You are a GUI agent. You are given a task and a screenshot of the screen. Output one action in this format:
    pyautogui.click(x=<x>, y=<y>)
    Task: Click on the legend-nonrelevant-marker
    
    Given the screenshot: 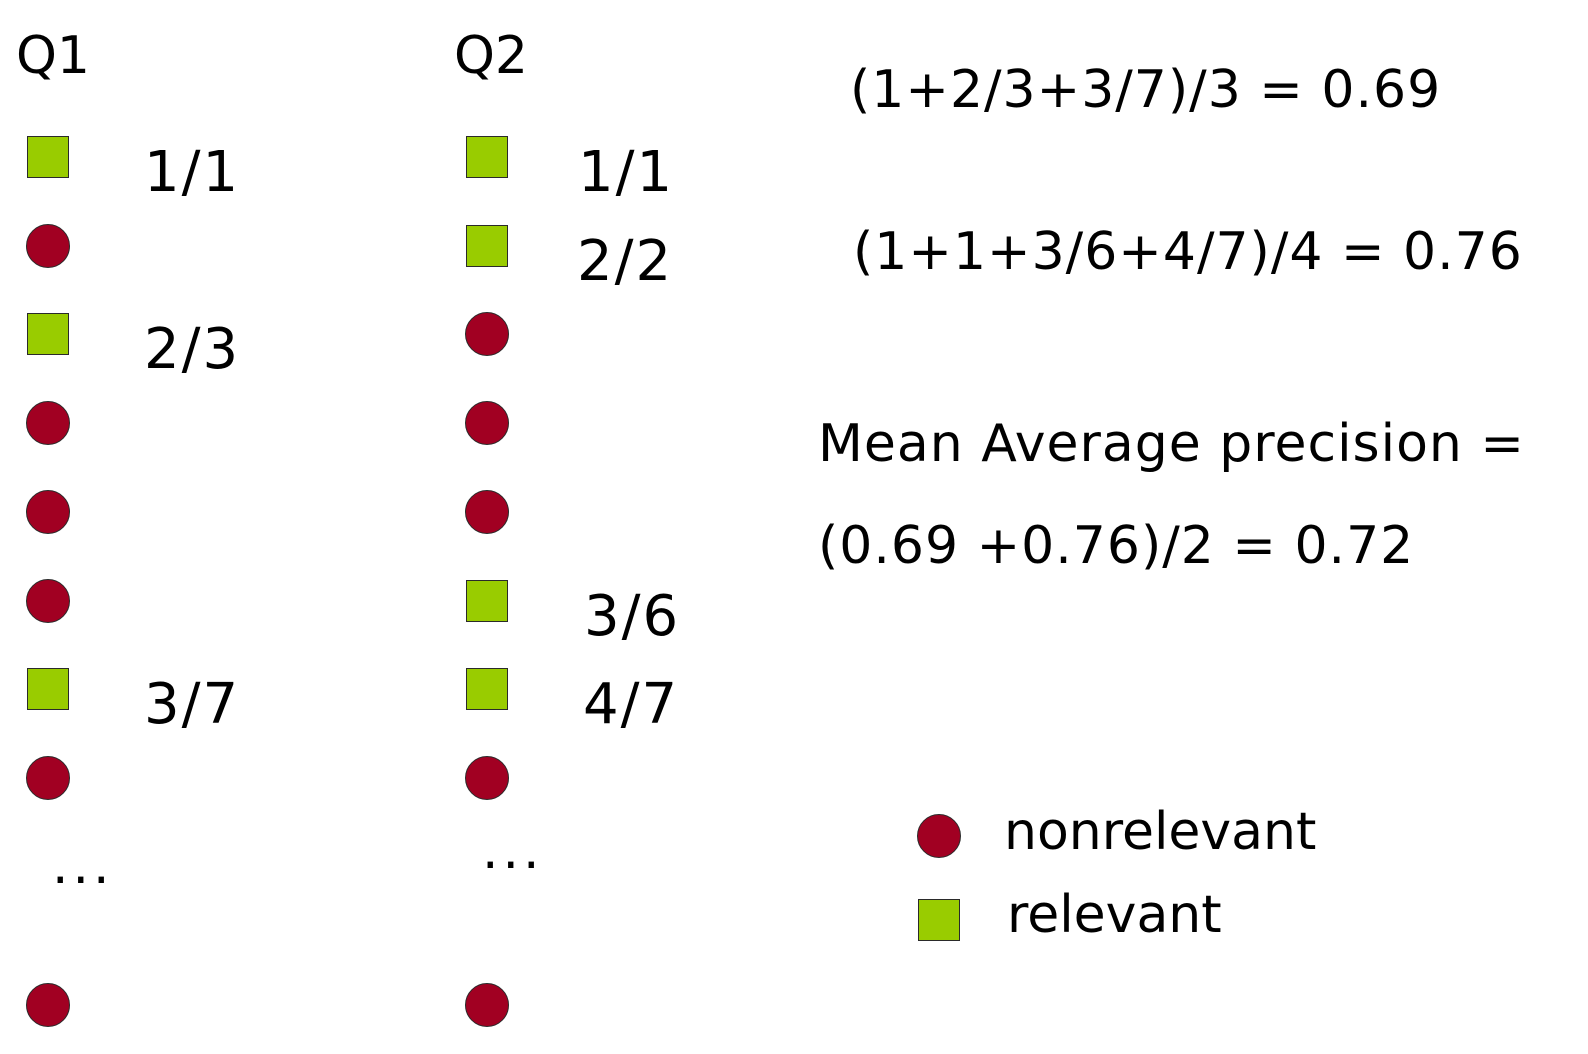 What is the action you would take?
    pyautogui.click(x=939, y=836)
    